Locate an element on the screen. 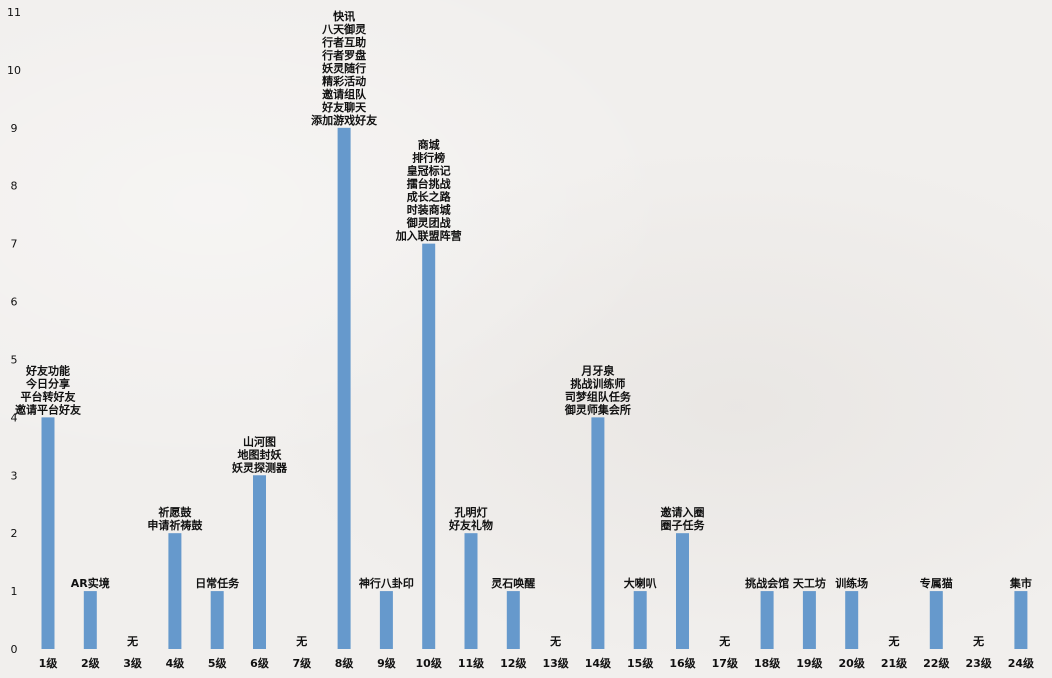  data-label: 天工坊 is located at coordinates (809, 583).